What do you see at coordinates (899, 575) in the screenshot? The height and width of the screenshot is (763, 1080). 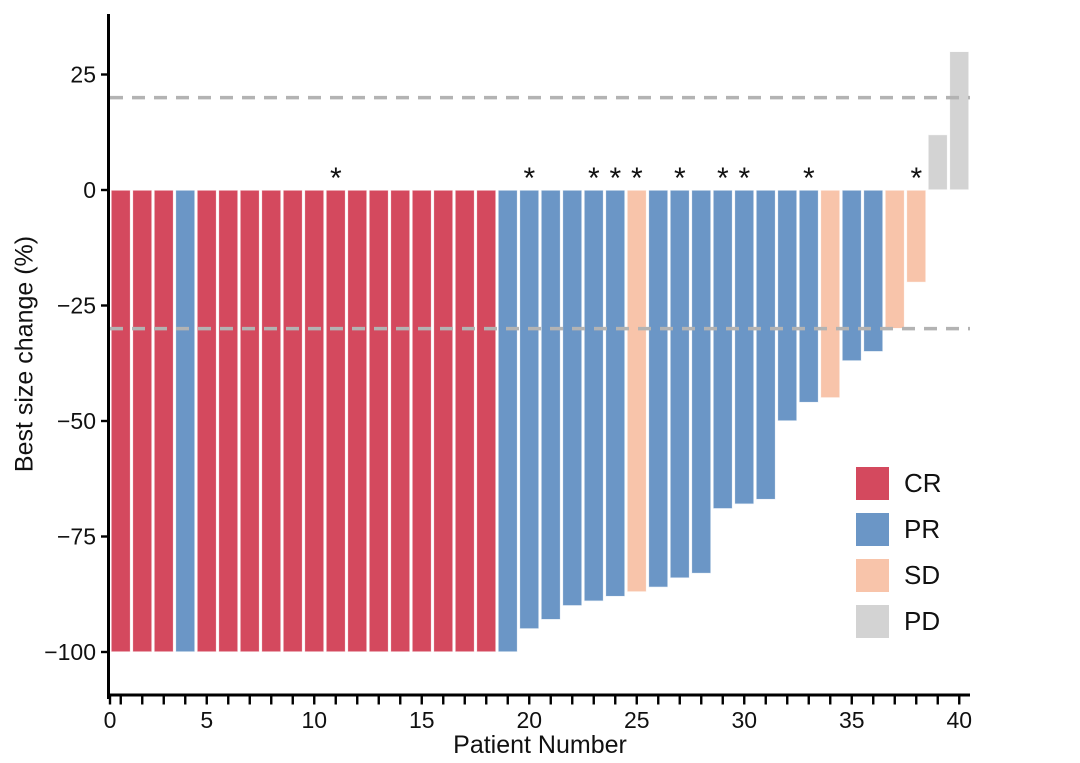 I see `legend-item-sd: SD` at bounding box center [899, 575].